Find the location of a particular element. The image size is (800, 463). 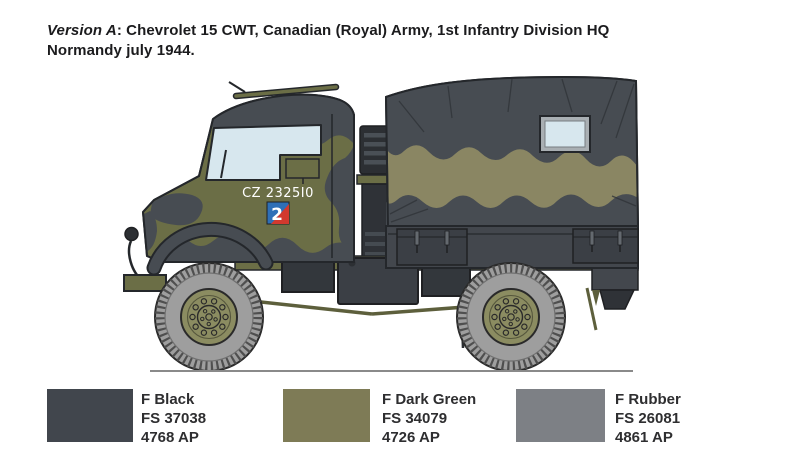

fuel-tank is located at coordinates (378, 281).